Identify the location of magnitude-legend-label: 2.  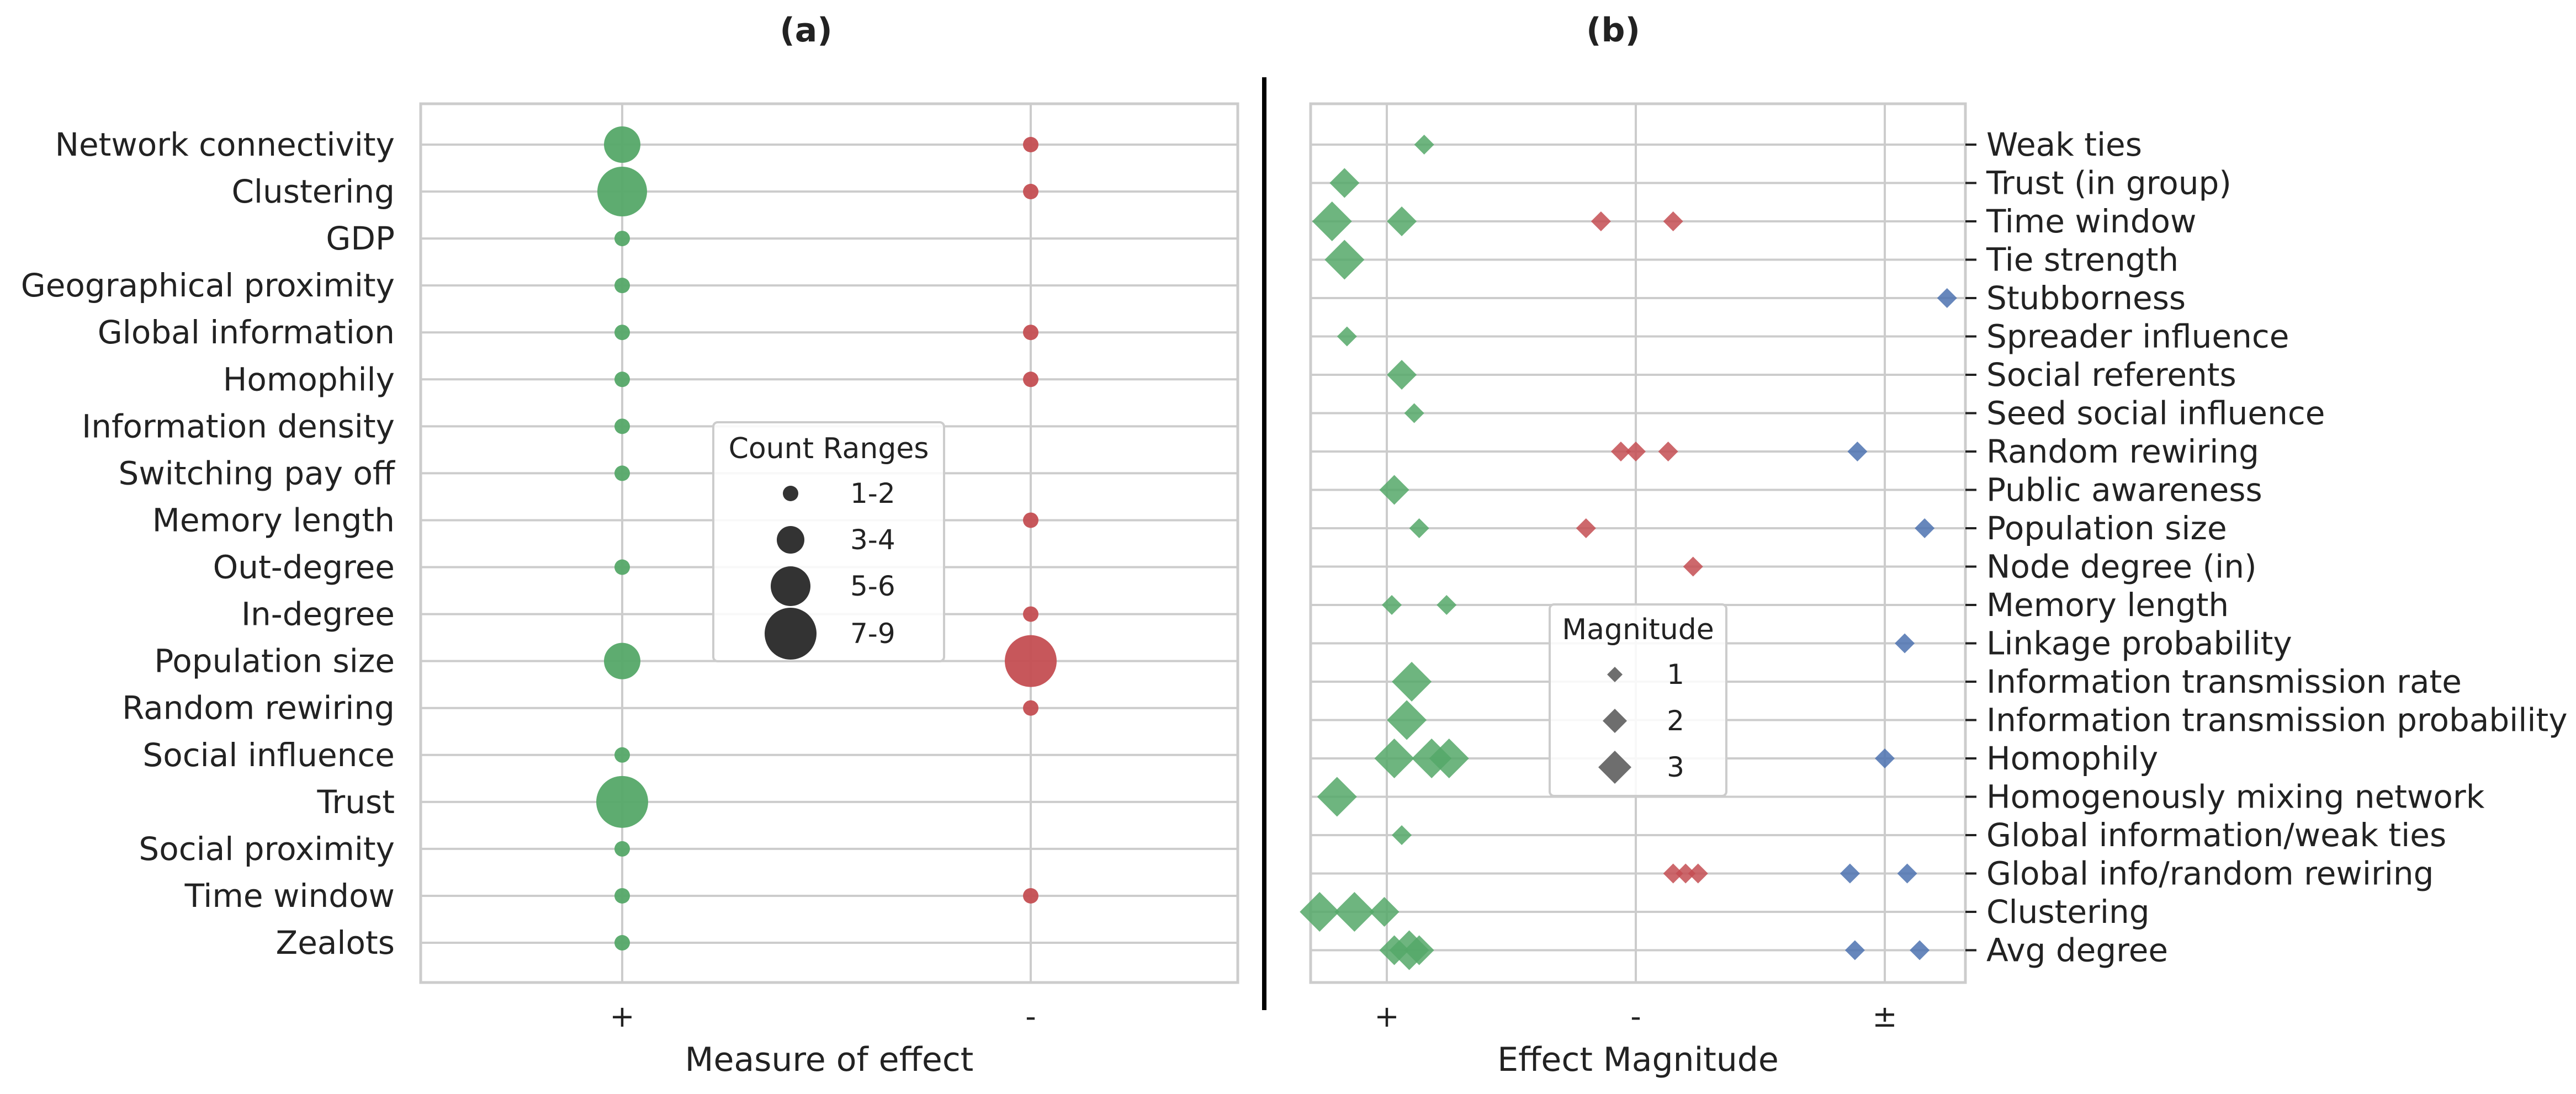
(1675, 721).